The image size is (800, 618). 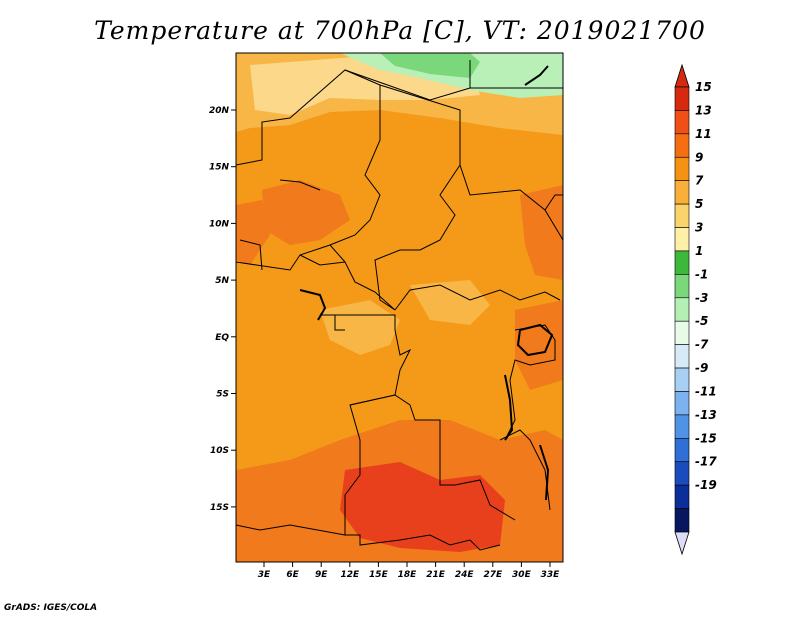 I want to click on colorbar-label: 5, so click(x=699, y=204).